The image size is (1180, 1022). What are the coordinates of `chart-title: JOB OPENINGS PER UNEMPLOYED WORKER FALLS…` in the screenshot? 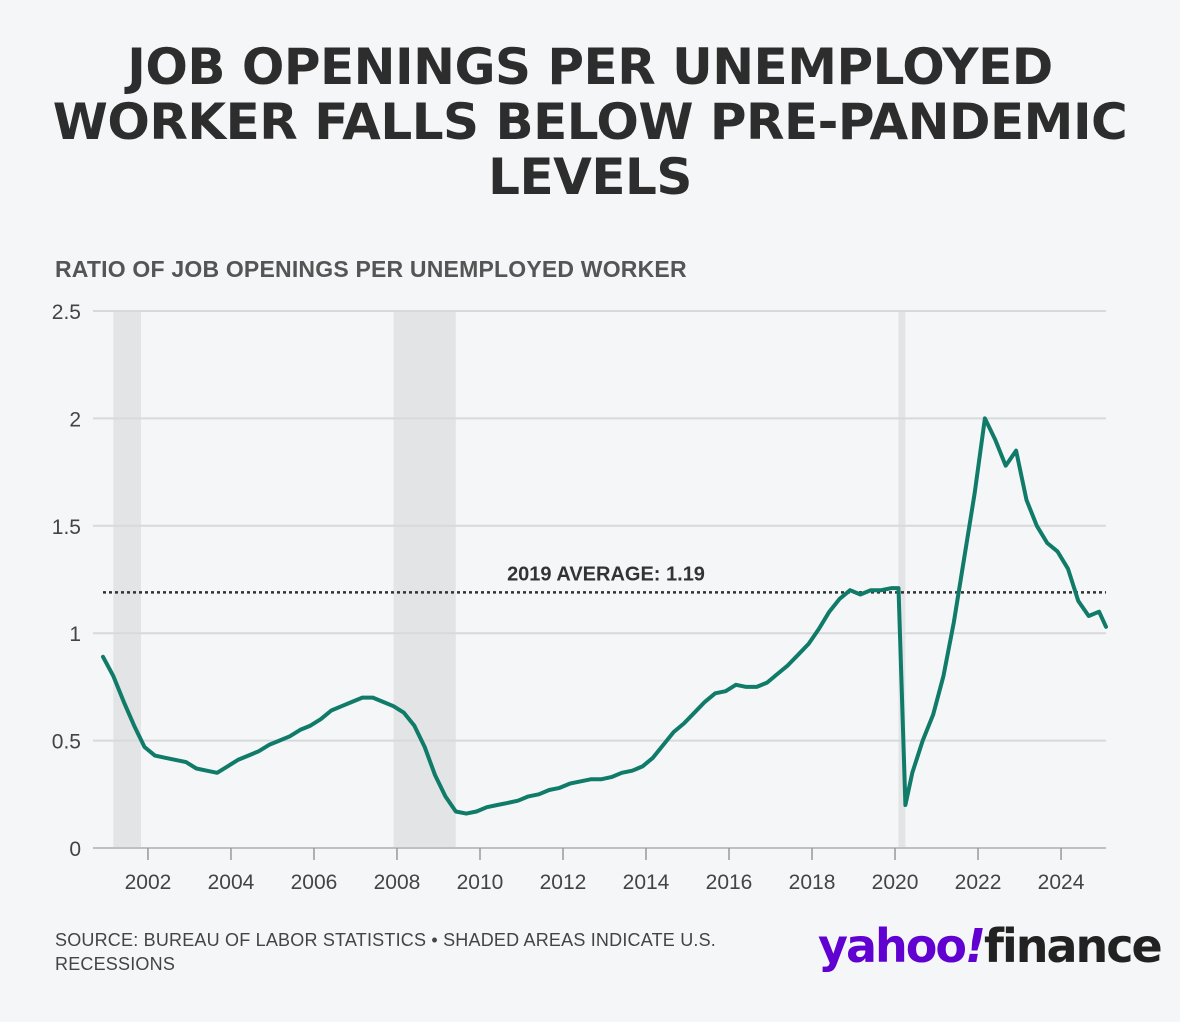 It's located at (590, 122).